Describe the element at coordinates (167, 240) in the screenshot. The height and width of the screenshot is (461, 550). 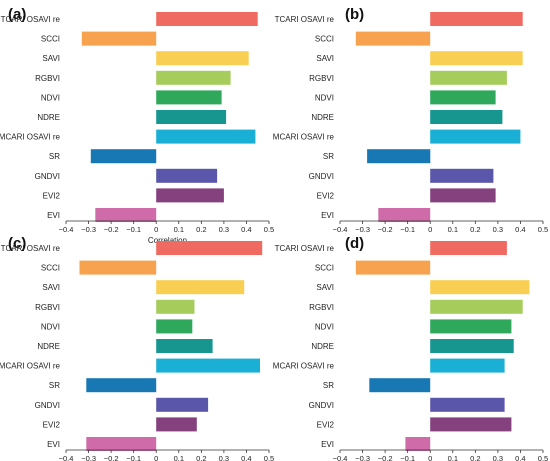
I see `x-axis-title: Correlation` at that location.